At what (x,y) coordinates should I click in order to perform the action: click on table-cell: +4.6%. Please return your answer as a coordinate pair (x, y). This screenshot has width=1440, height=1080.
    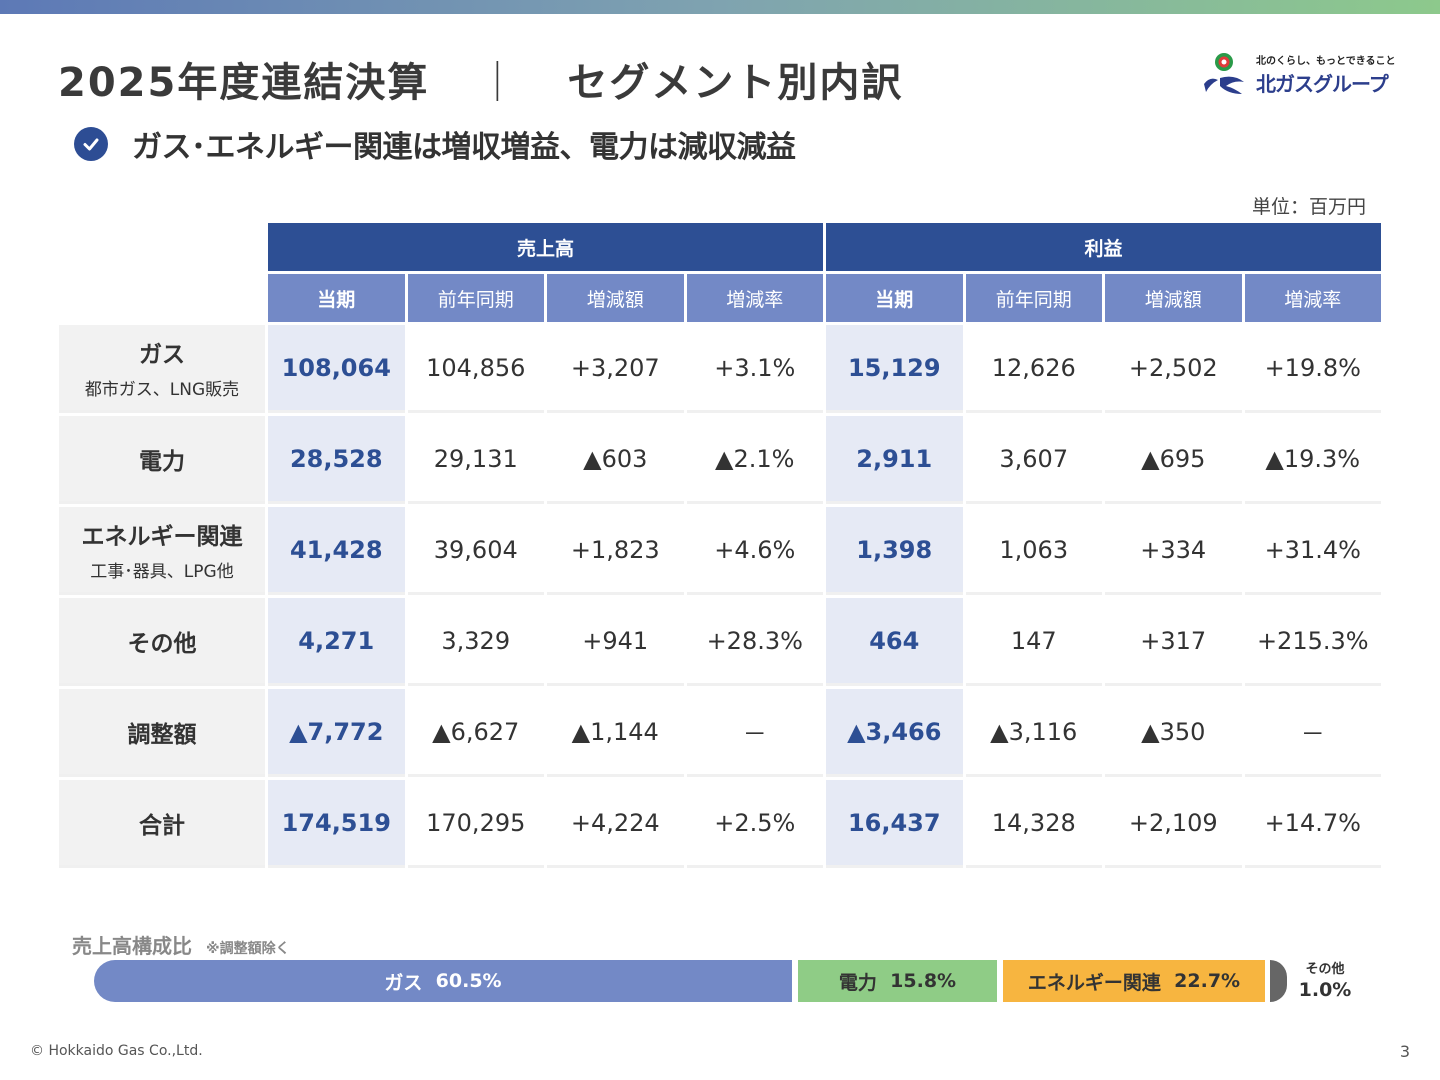
    Looking at the image, I should click on (754, 551).